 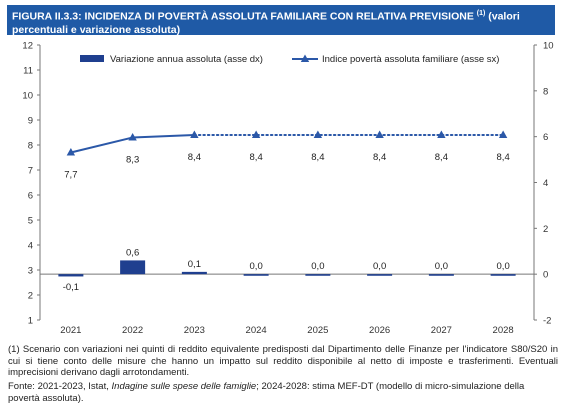 What do you see at coordinates (184, 386) in the screenshot?
I see `source-italic: Indagine sulle spese delle famiglie` at bounding box center [184, 386].